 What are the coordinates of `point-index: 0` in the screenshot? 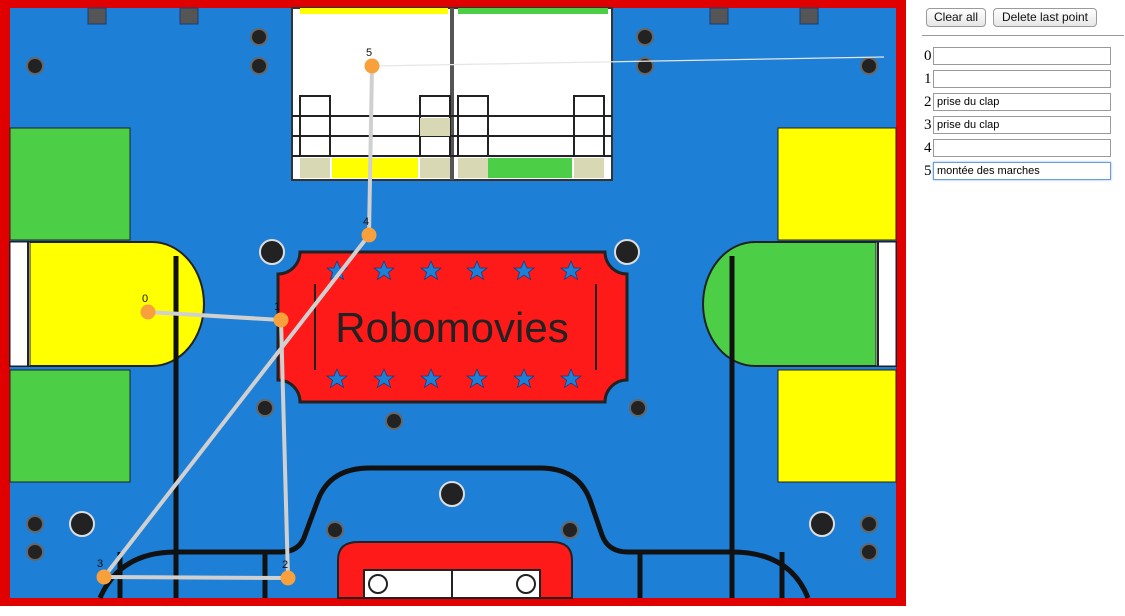 It's located at (928, 56).